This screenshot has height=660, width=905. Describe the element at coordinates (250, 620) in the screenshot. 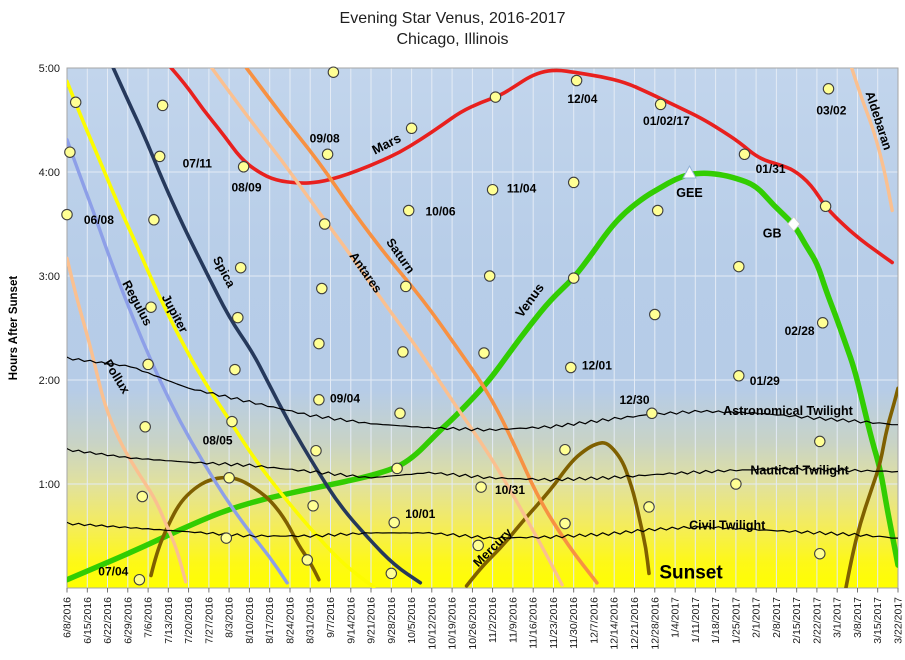

I see `x-tick-label: 8/10/2016` at that location.